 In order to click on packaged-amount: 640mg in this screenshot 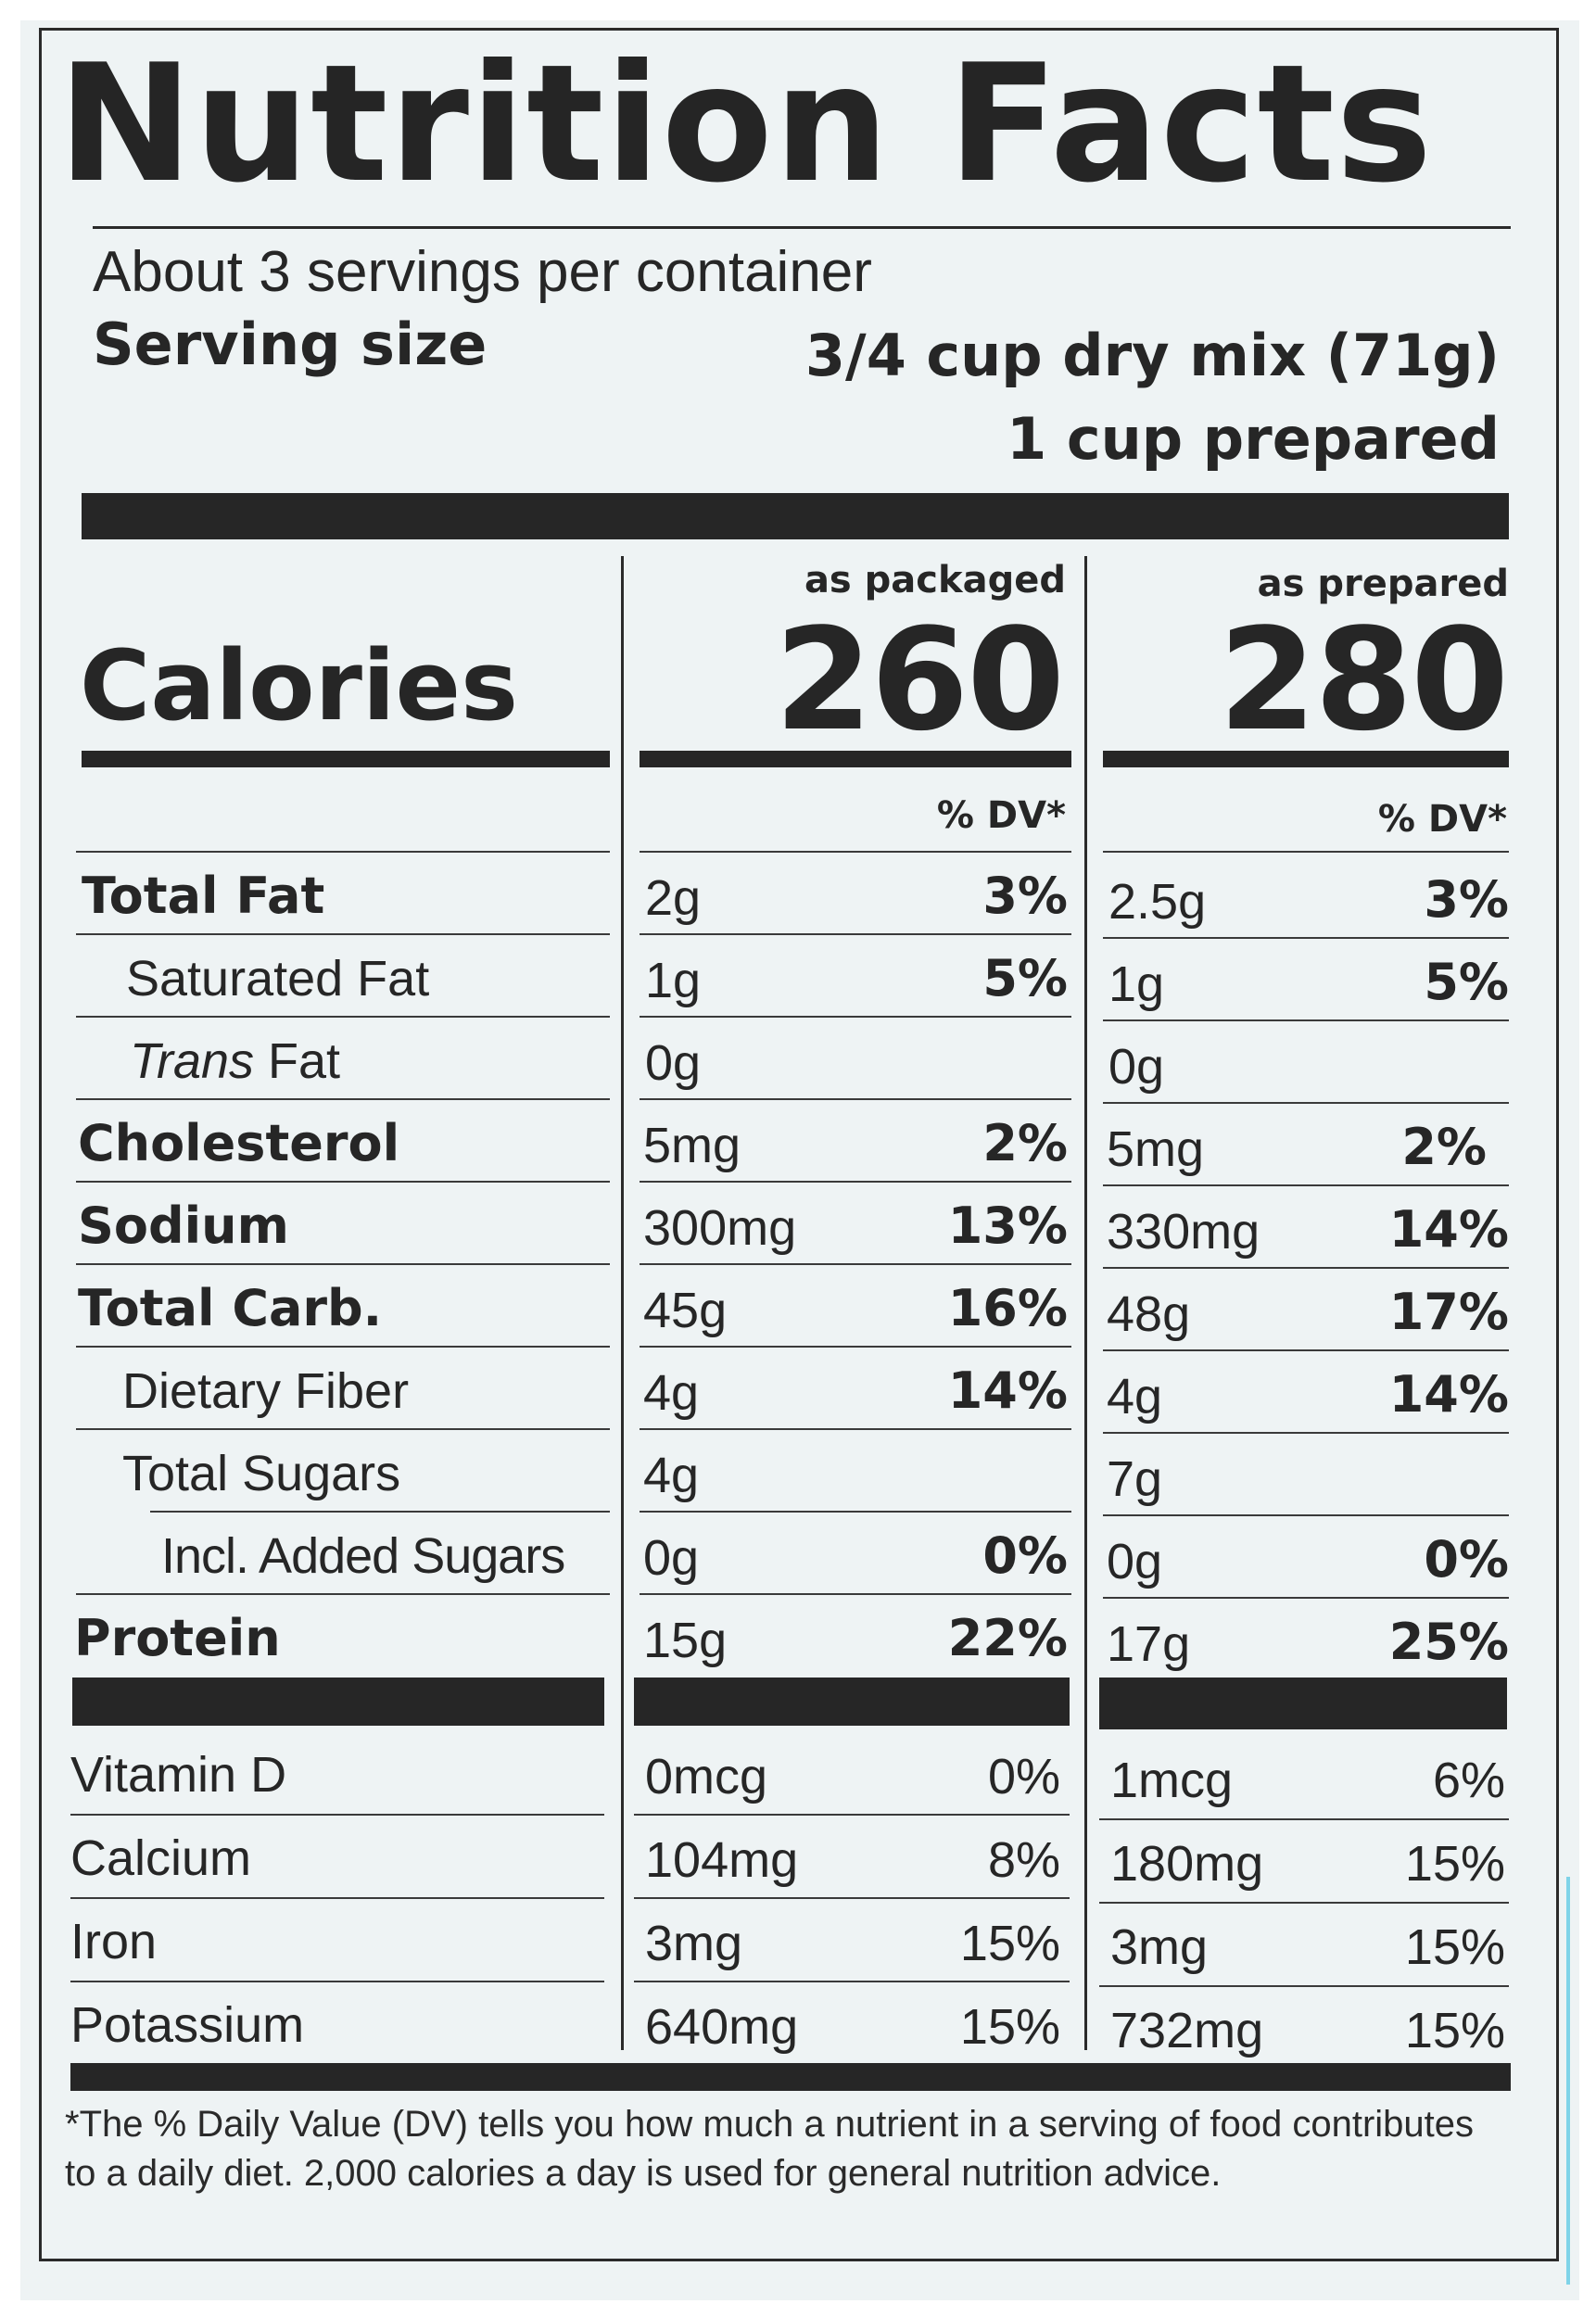, I will do `click(722, 2027)`.